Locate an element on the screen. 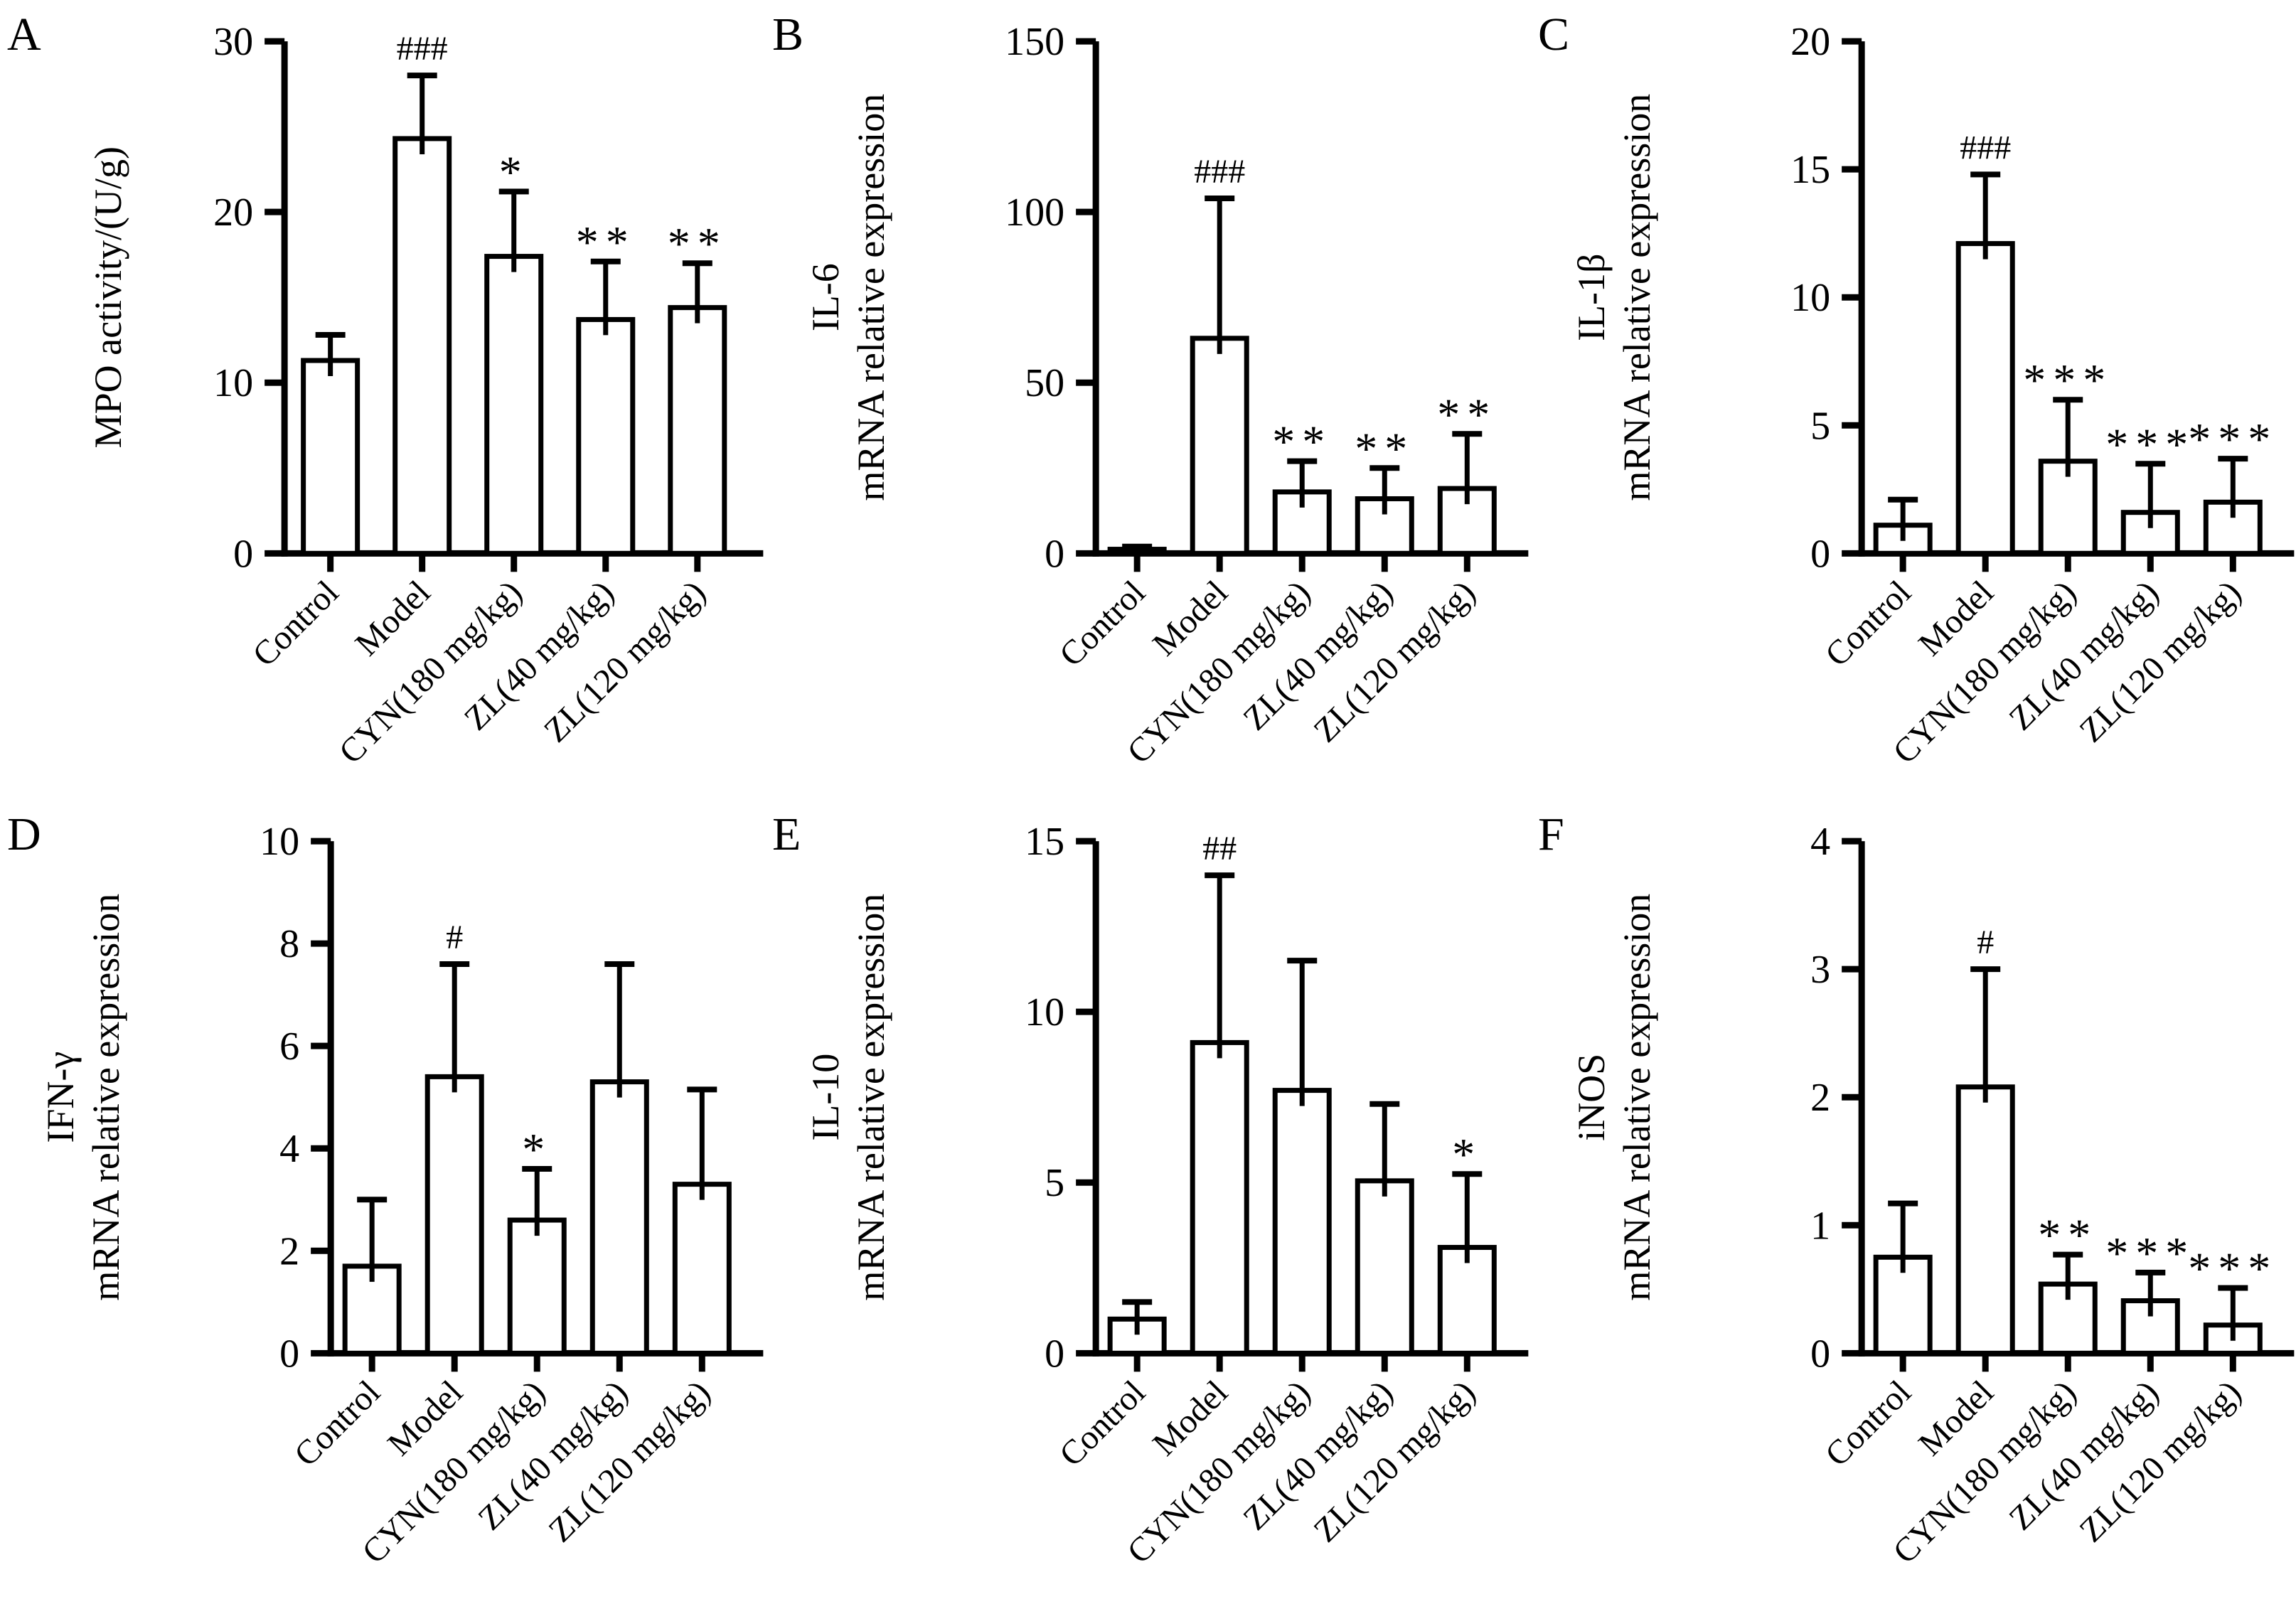  category-label: Model is located at coordinates (392, 618).